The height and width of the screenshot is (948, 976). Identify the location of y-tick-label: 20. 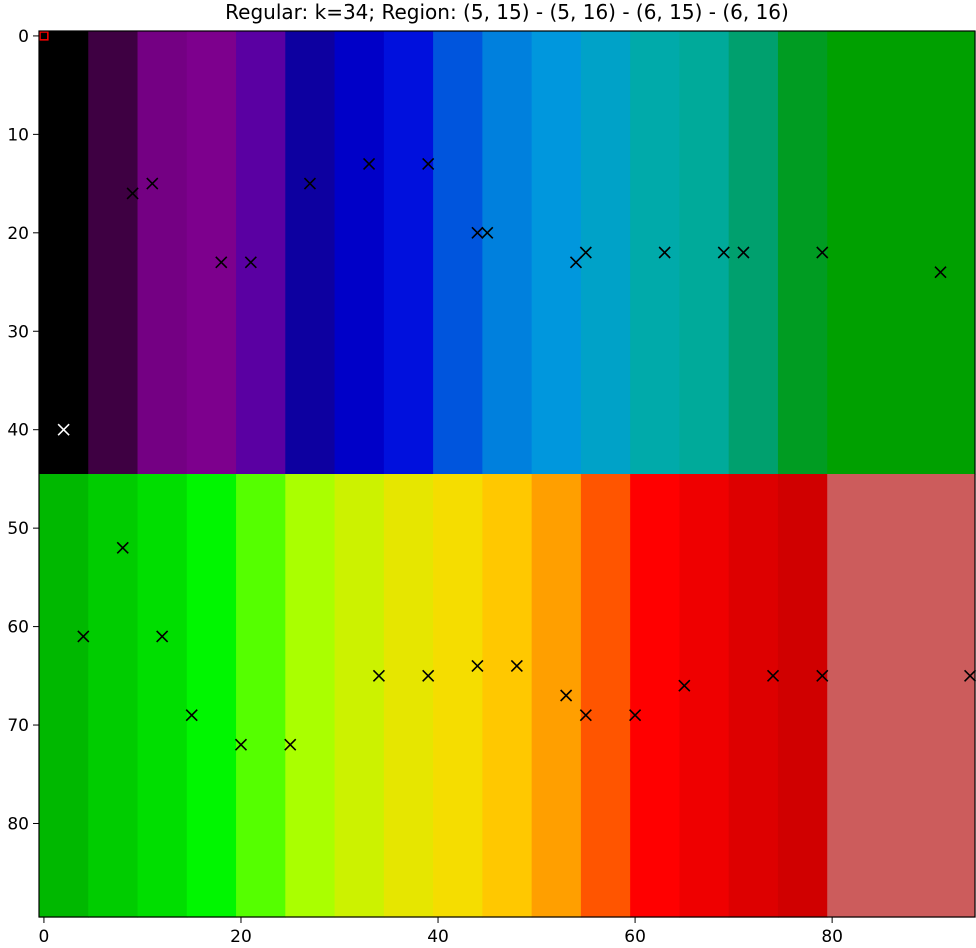
(18, 234).